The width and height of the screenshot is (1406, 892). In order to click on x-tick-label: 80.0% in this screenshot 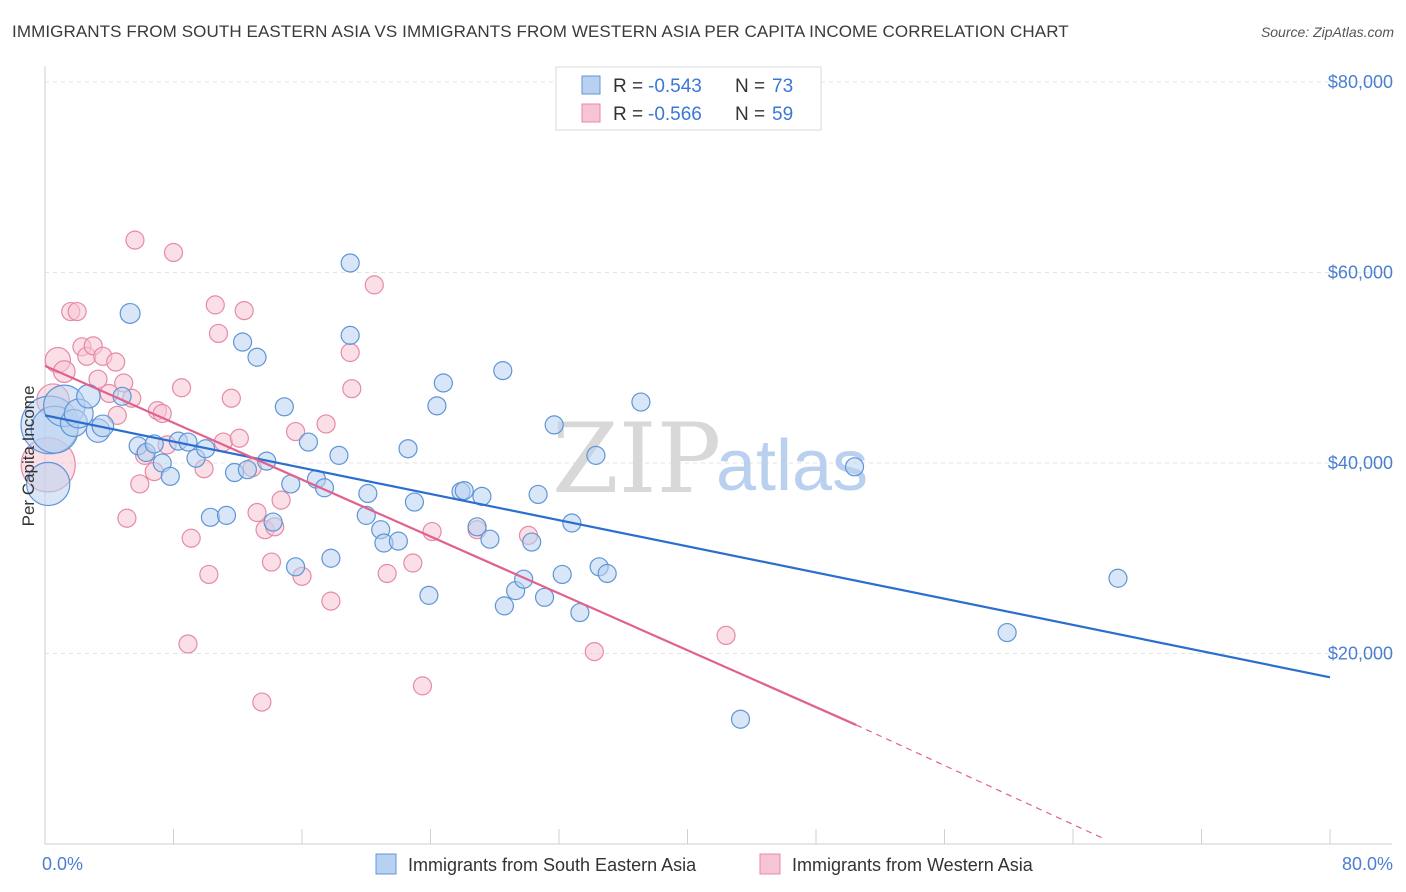, I will do `click(1367, 864)`.